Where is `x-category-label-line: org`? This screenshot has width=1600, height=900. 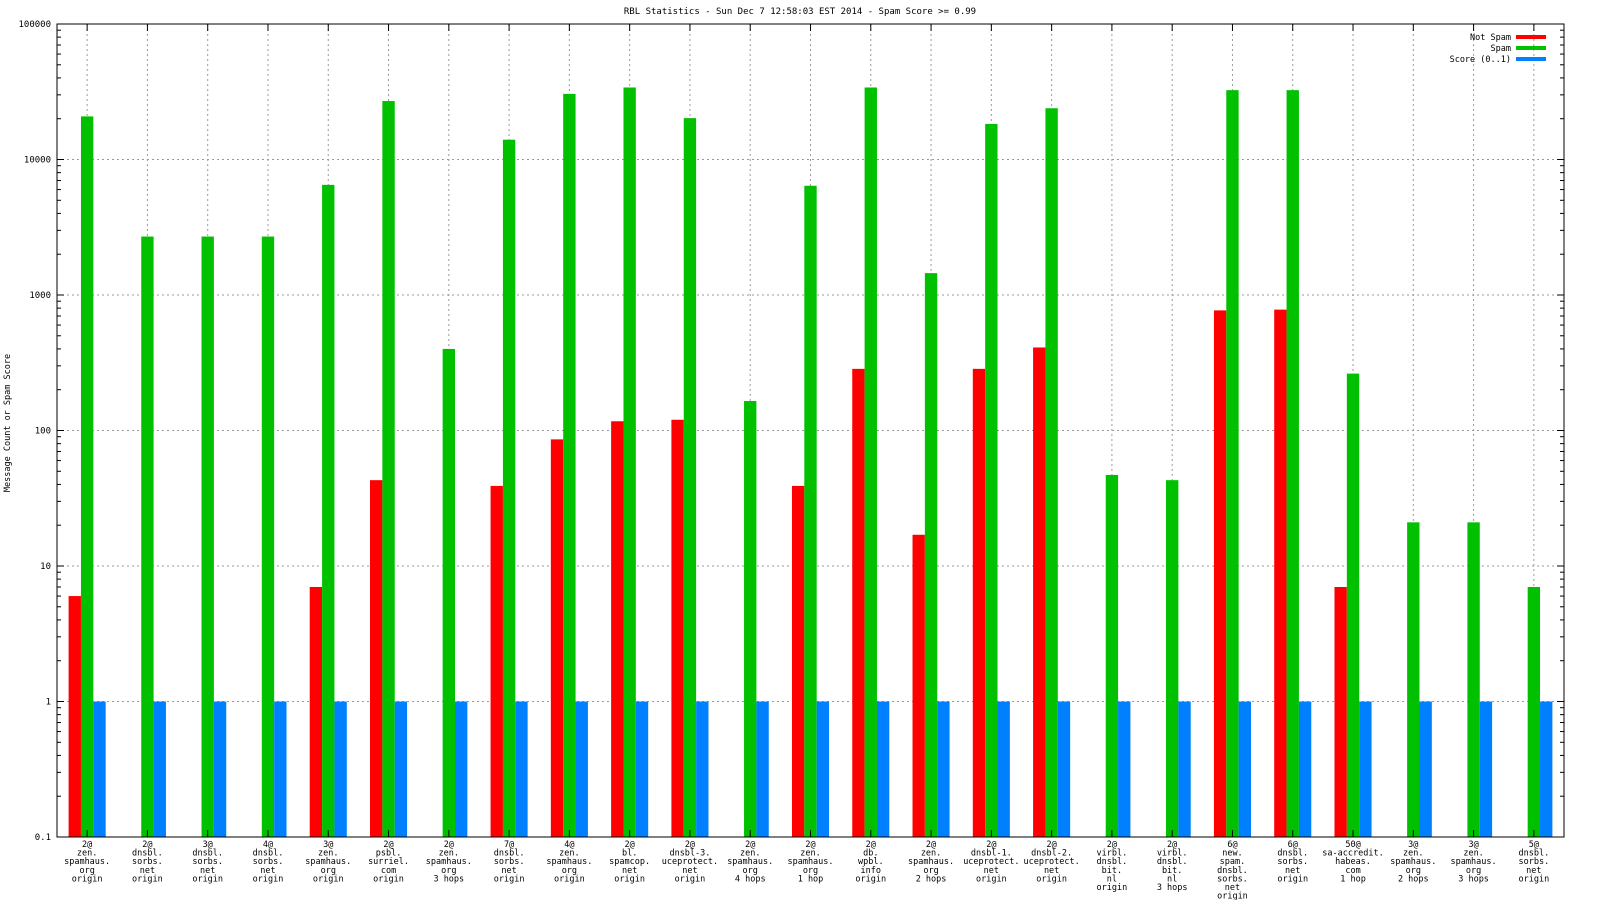
x-category-label-line: org is located at coordinates (1473, 871).